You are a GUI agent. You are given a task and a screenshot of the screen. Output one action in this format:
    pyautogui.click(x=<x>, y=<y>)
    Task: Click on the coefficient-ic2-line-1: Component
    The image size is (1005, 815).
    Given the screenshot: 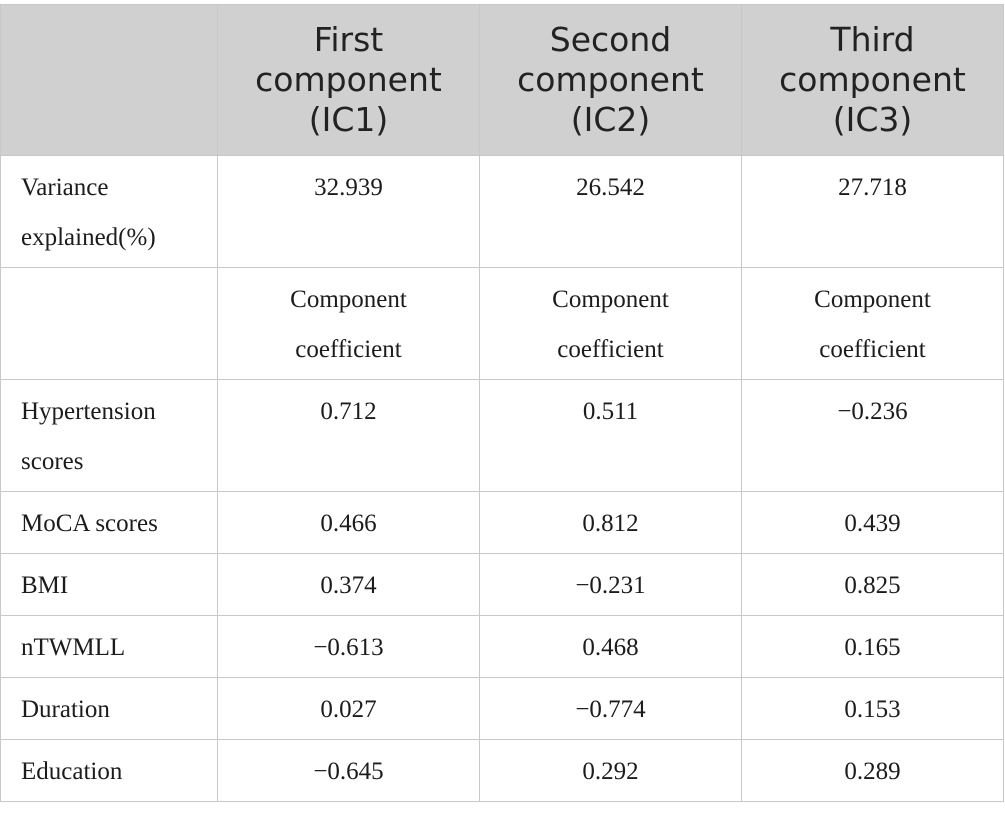 What is the action you would take?
    pyautogui.click(x=610, y=299)
    